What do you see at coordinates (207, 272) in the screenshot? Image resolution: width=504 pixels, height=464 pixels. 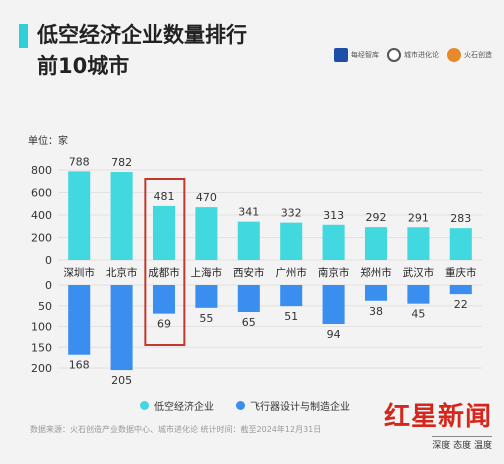 I see `category-label: 上海市` at bounding box center [207, 272].